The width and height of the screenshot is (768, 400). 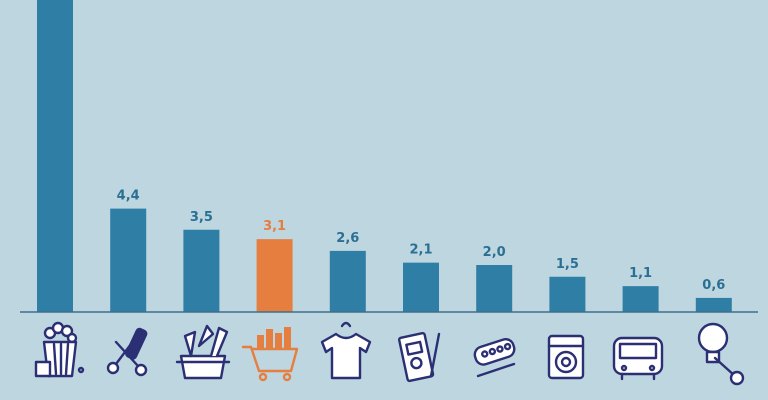 What do you see at coordinates (494, 358) in the screenshot?
I see `medicine-thermometer-icon` at bounding box center [494, 358].